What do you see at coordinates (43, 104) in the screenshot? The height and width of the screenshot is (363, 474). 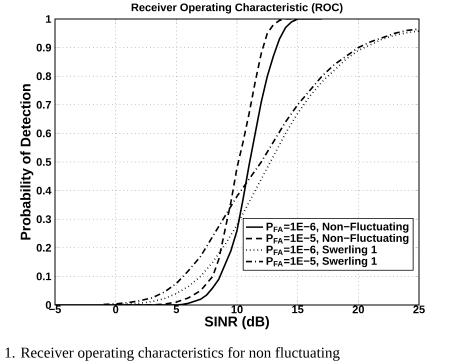 I see `y-tick-label: 0.7` at bounding box center [43, 104].